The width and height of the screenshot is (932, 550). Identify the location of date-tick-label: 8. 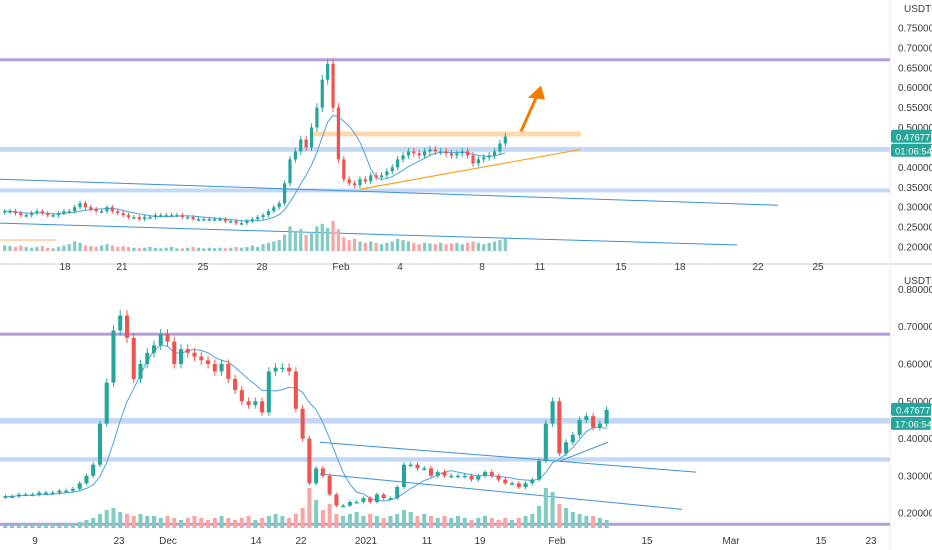
(482, 267).